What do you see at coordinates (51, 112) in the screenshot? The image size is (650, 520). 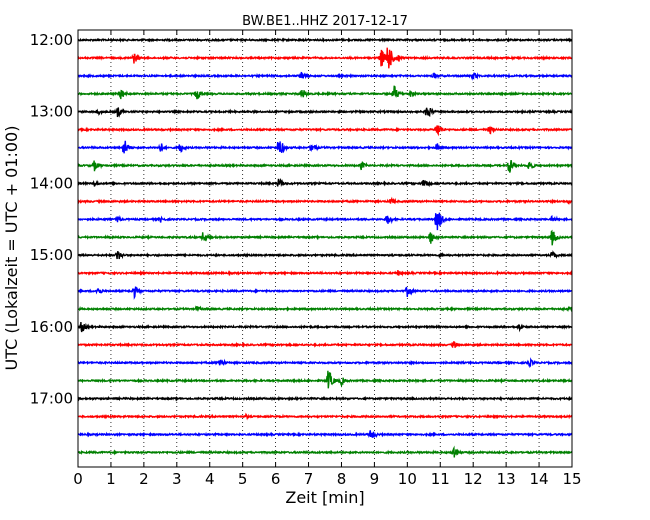 I see `y-tick-label: 13:00` at bounding box center [51, 112].